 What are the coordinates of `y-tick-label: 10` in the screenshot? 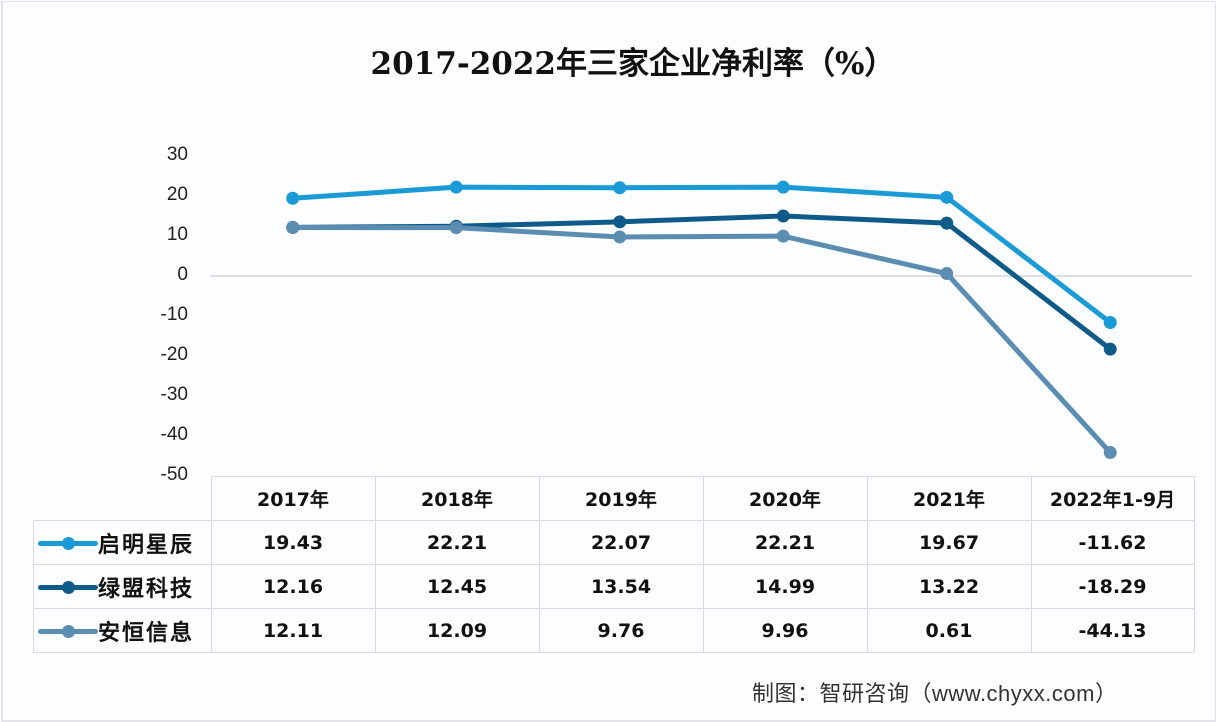 It's located at (177, 234).